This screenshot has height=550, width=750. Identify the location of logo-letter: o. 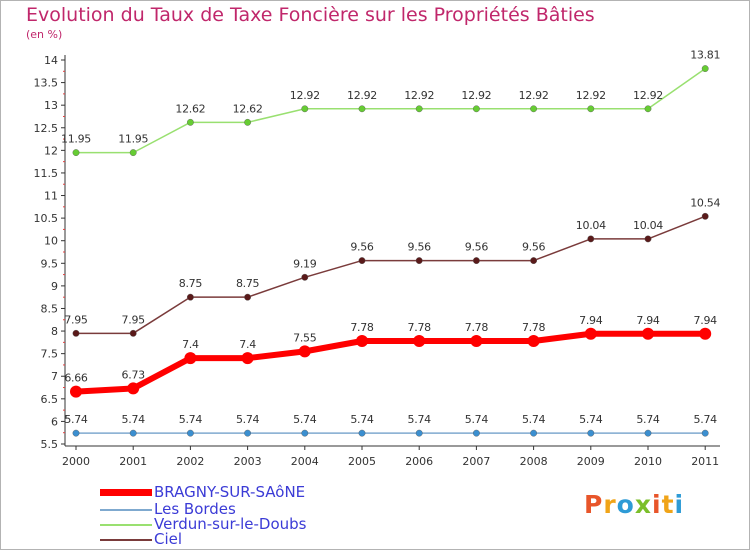
(625, 504).